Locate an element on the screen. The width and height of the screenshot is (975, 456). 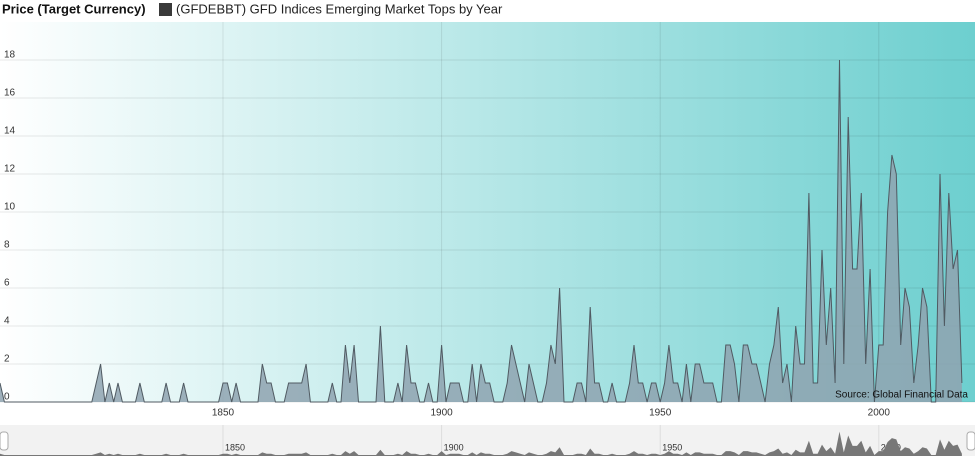
axis-title: Price (Target Currency) is located at coordinates (74, 8).